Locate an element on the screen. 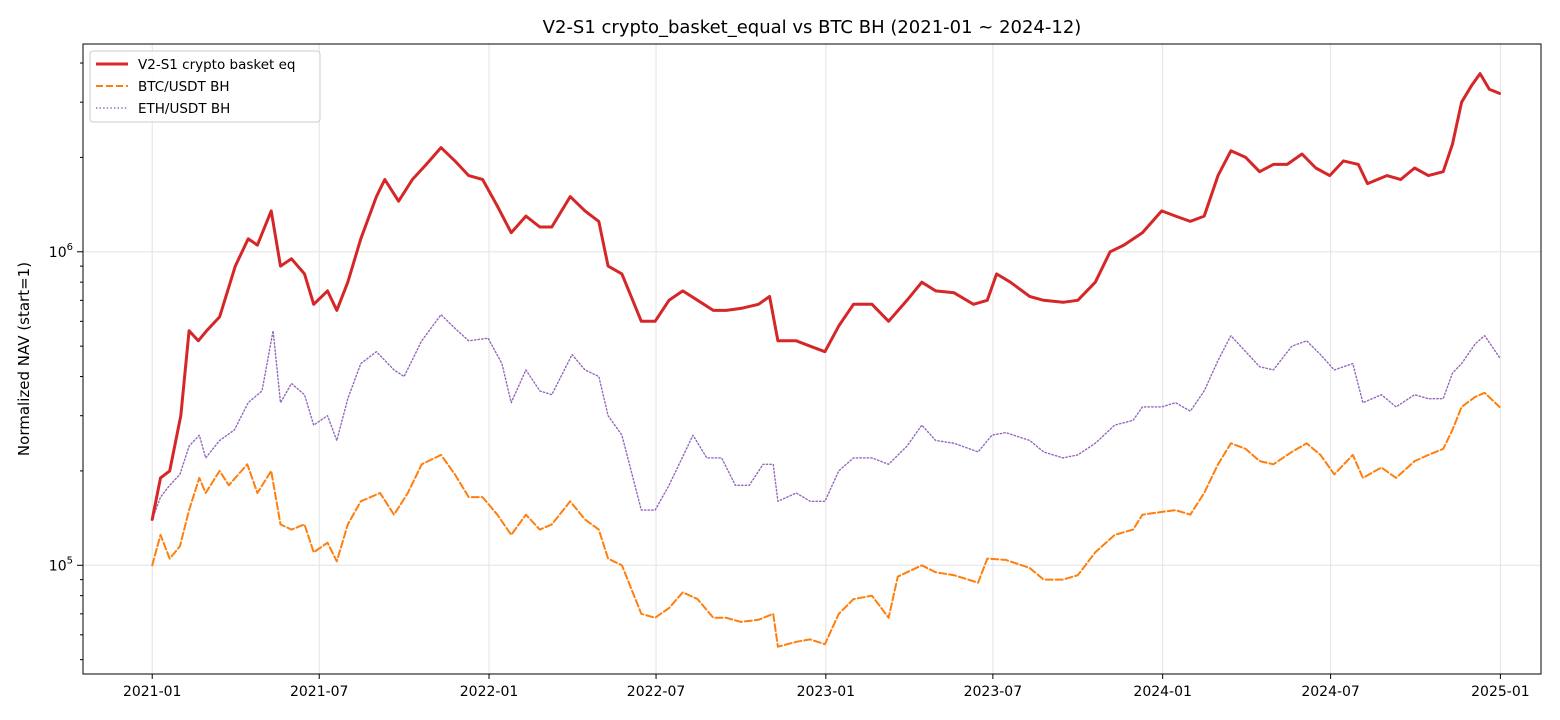 The width and height of the screenshot is (1560, 720). x-tick-label: 2023-01 is located at coordinates (826, 692).